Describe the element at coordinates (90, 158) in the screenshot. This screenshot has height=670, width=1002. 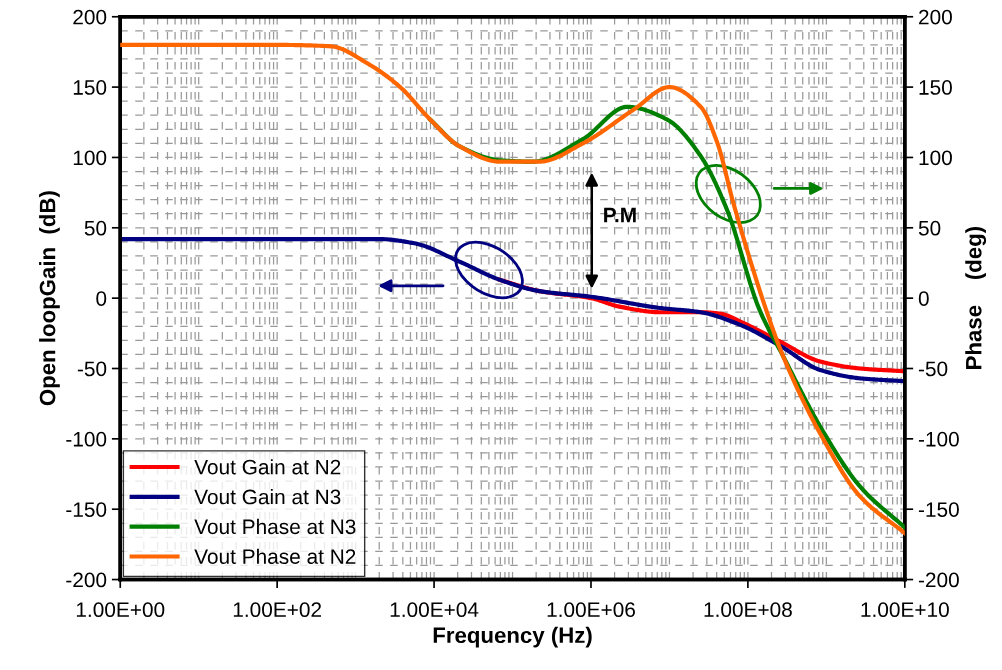
I see `y-tick-label: 100` at that location.